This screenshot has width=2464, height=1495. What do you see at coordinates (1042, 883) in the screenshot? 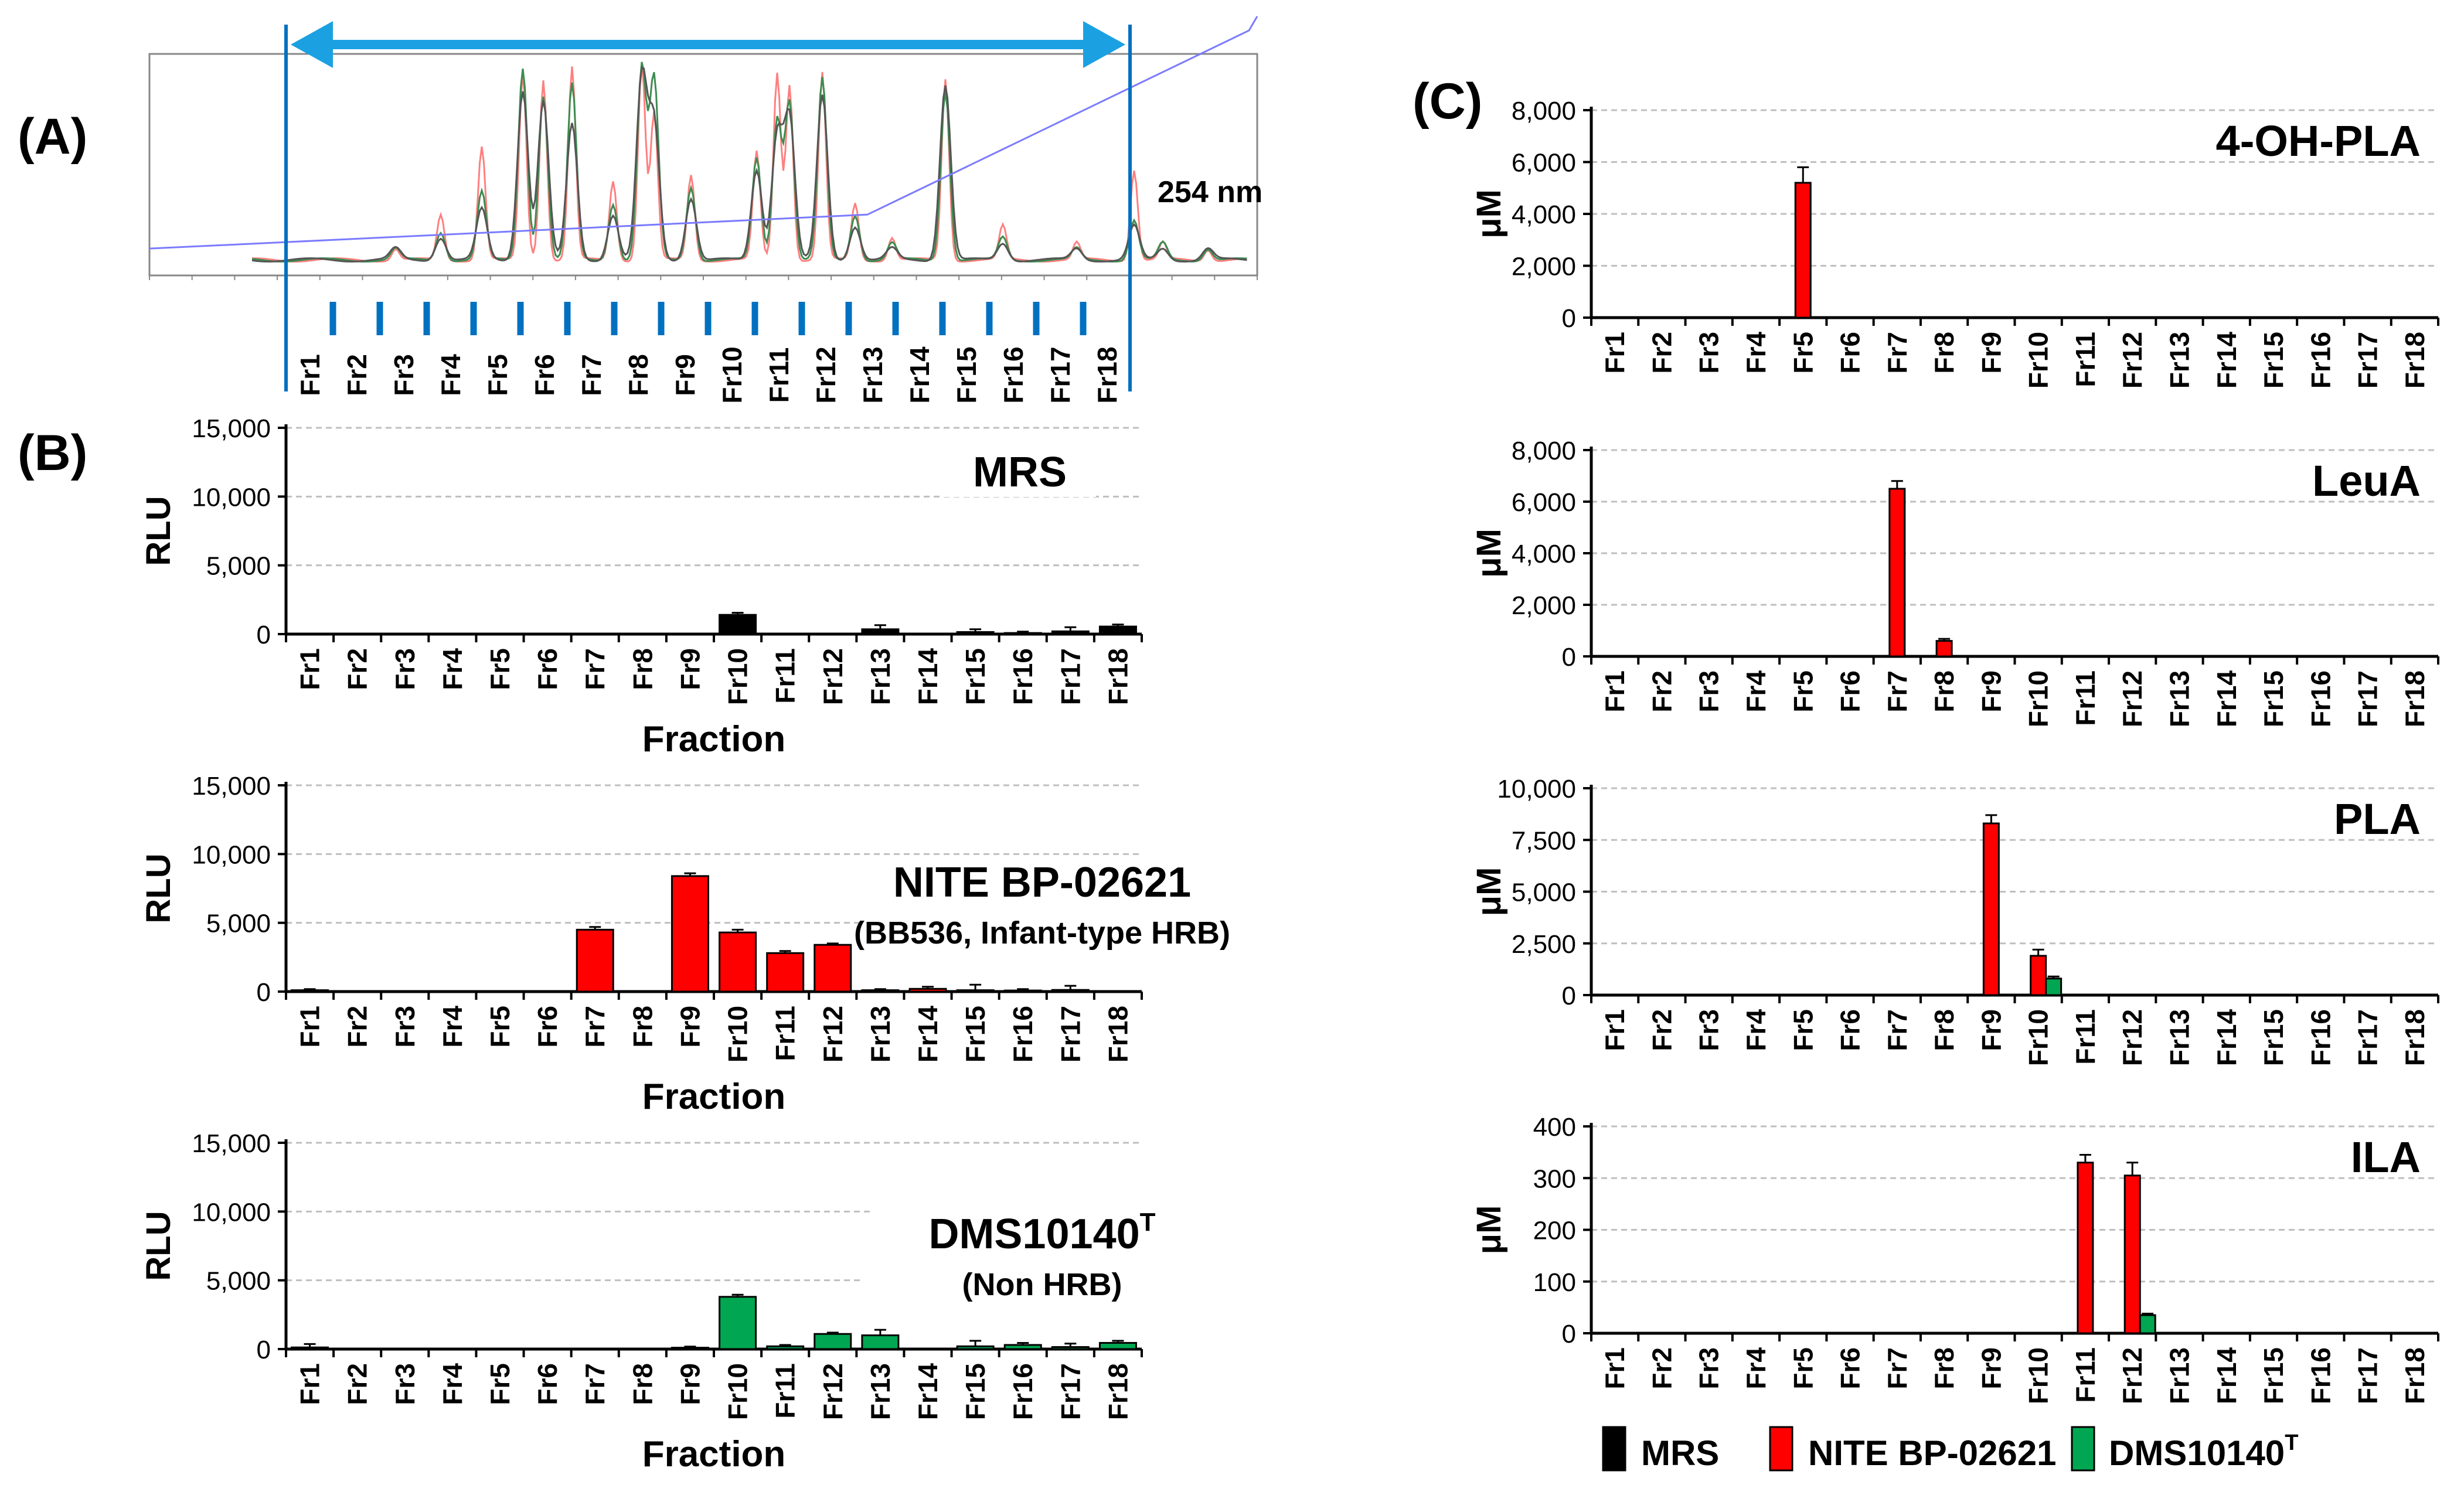
I see `chart-title-background` at bounding box center [1042, 883].